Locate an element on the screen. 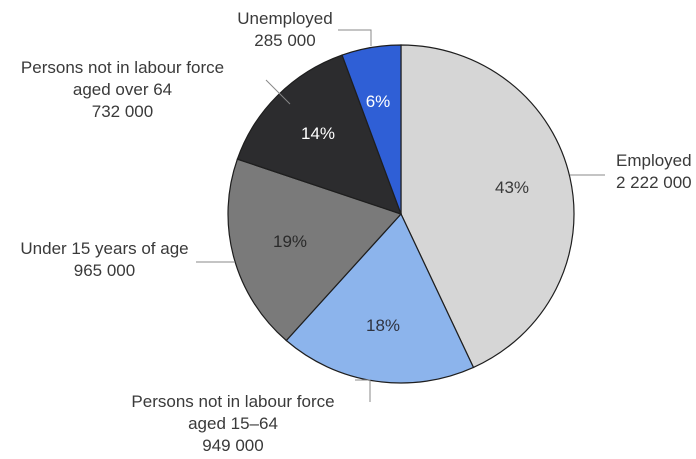 The height and width of the screenshot is (459, 696). slice-percent-not-in-labour-over-64: 14% is located at coordinates (318, 133).